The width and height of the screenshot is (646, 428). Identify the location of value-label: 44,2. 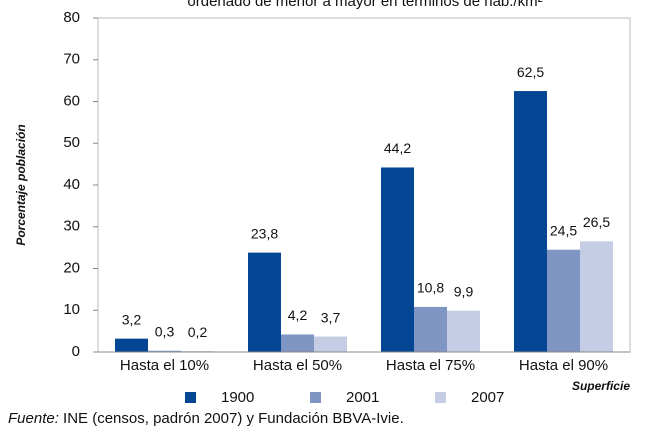
(397, 148).